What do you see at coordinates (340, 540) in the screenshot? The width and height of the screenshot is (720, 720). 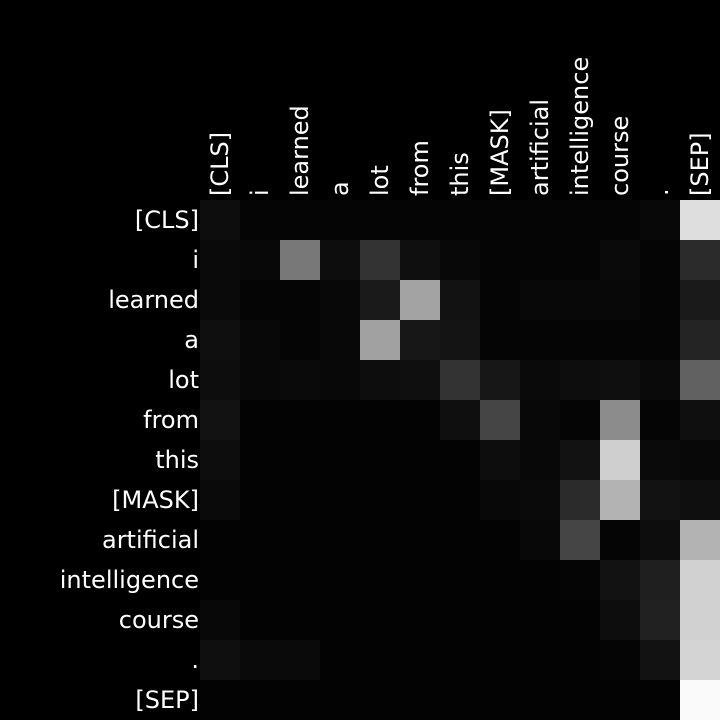 I see `heatmap-cell-r8-c3` at bounding box center [340, 540].